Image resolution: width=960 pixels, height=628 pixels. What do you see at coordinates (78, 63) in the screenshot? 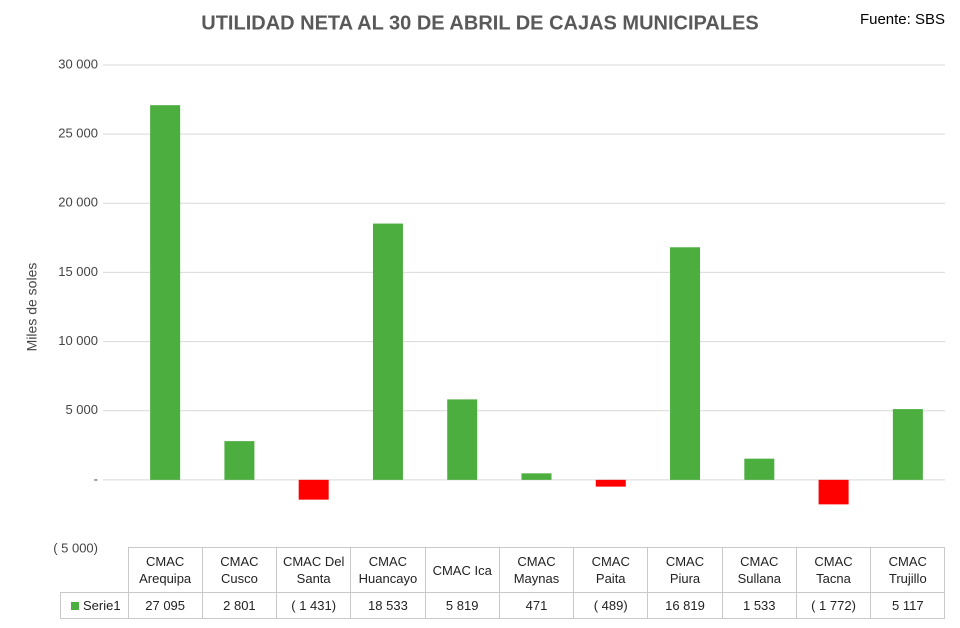
I see `y-tick-label: 30 000` at bounding box center [78, 63].